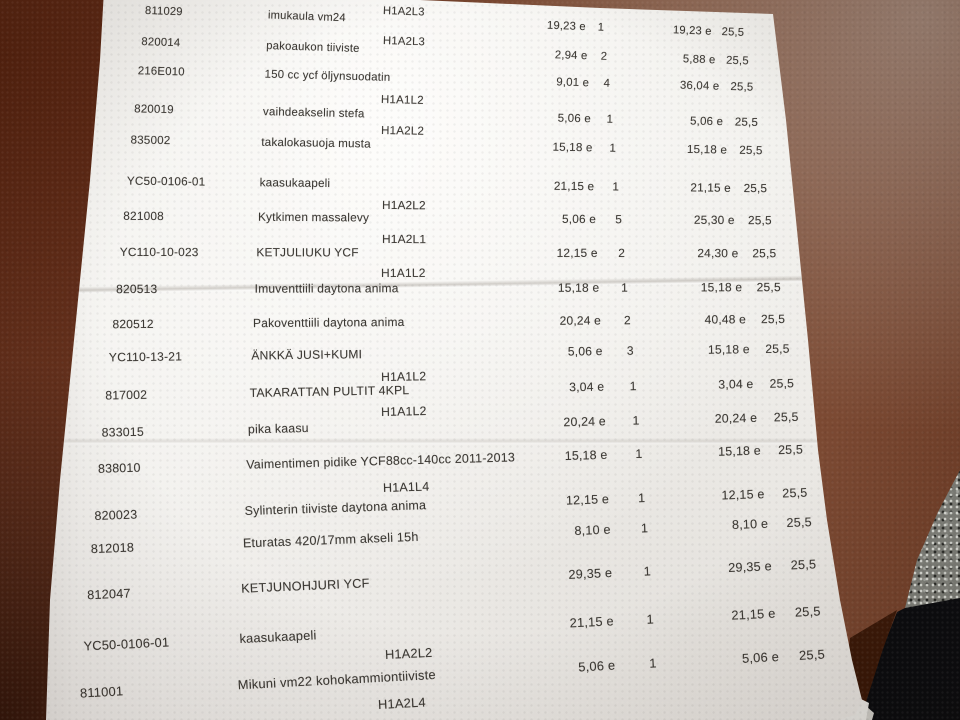  I want to click on line-total: 36,04 e, so click(699, 86).